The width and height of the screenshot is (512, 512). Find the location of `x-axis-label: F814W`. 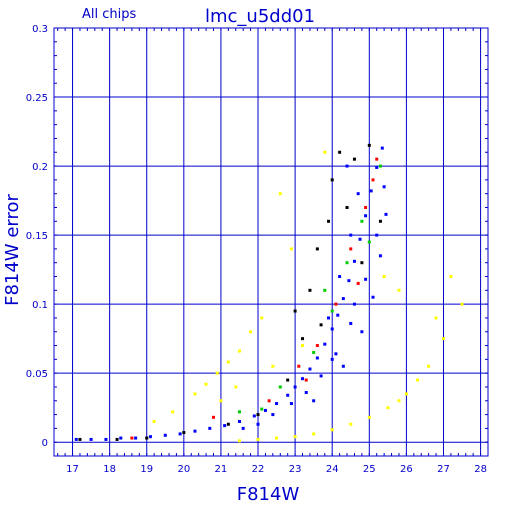

x-axis-label: F814W is located at coordinates (268, 494).